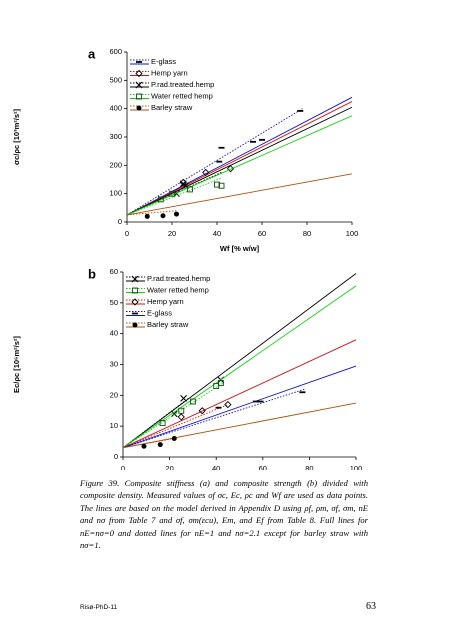  I want to click on y-tick-label: 20, so click(114, 394).